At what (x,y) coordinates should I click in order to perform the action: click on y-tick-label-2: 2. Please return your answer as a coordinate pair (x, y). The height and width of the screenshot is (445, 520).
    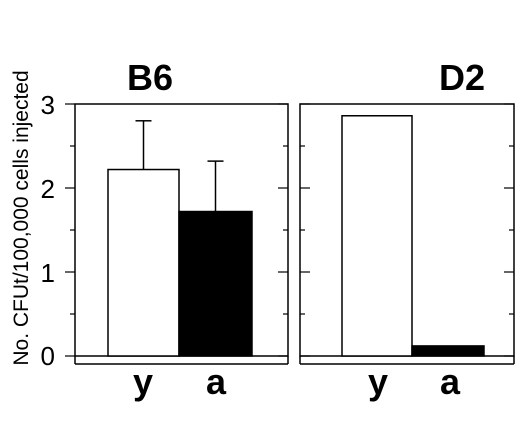
    Looking at the image, I should click on (48, 189).